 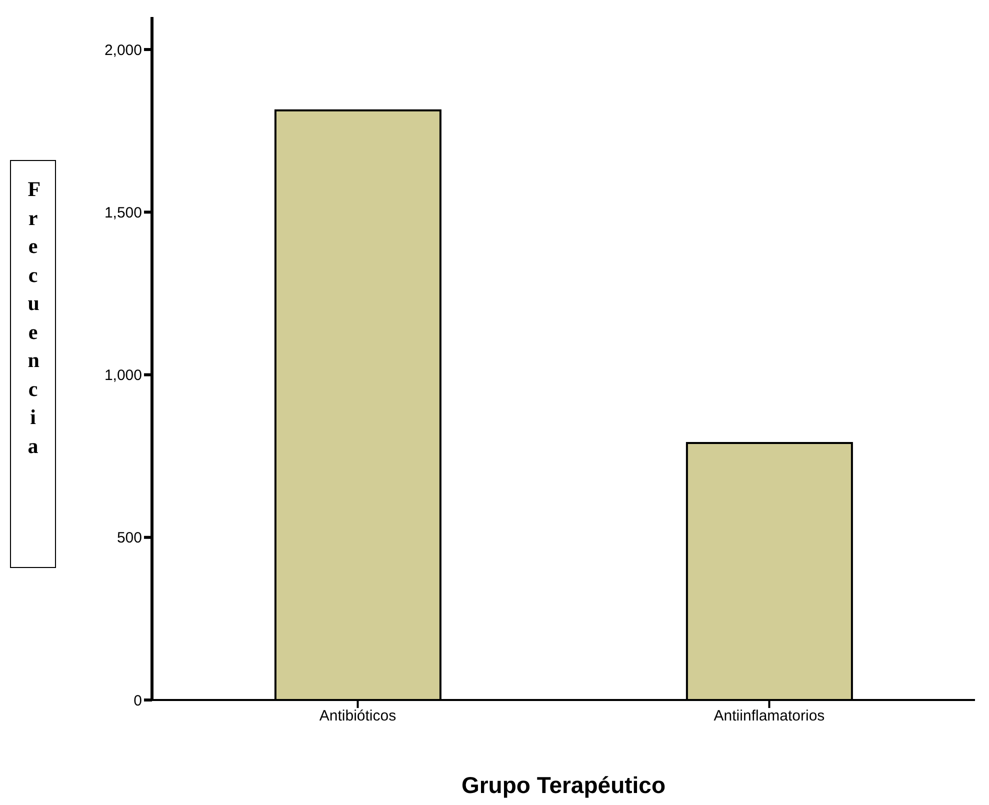 I want to click on x-tick-label: Antibióticos, so click(x=357, y=716).